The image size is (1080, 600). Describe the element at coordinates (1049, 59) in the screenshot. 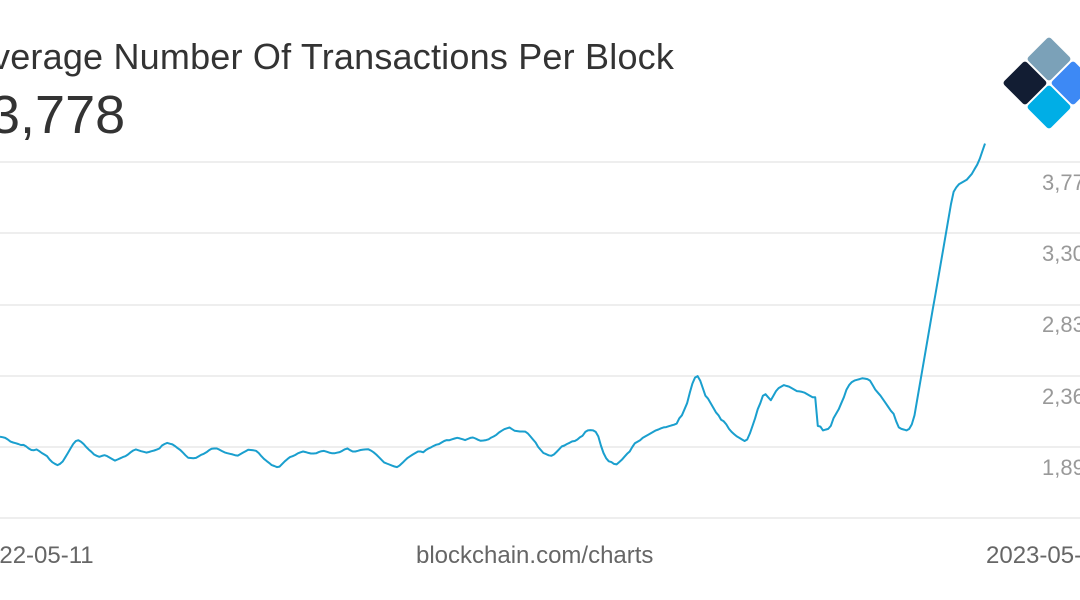

I see `logo-tile-top` at that location.